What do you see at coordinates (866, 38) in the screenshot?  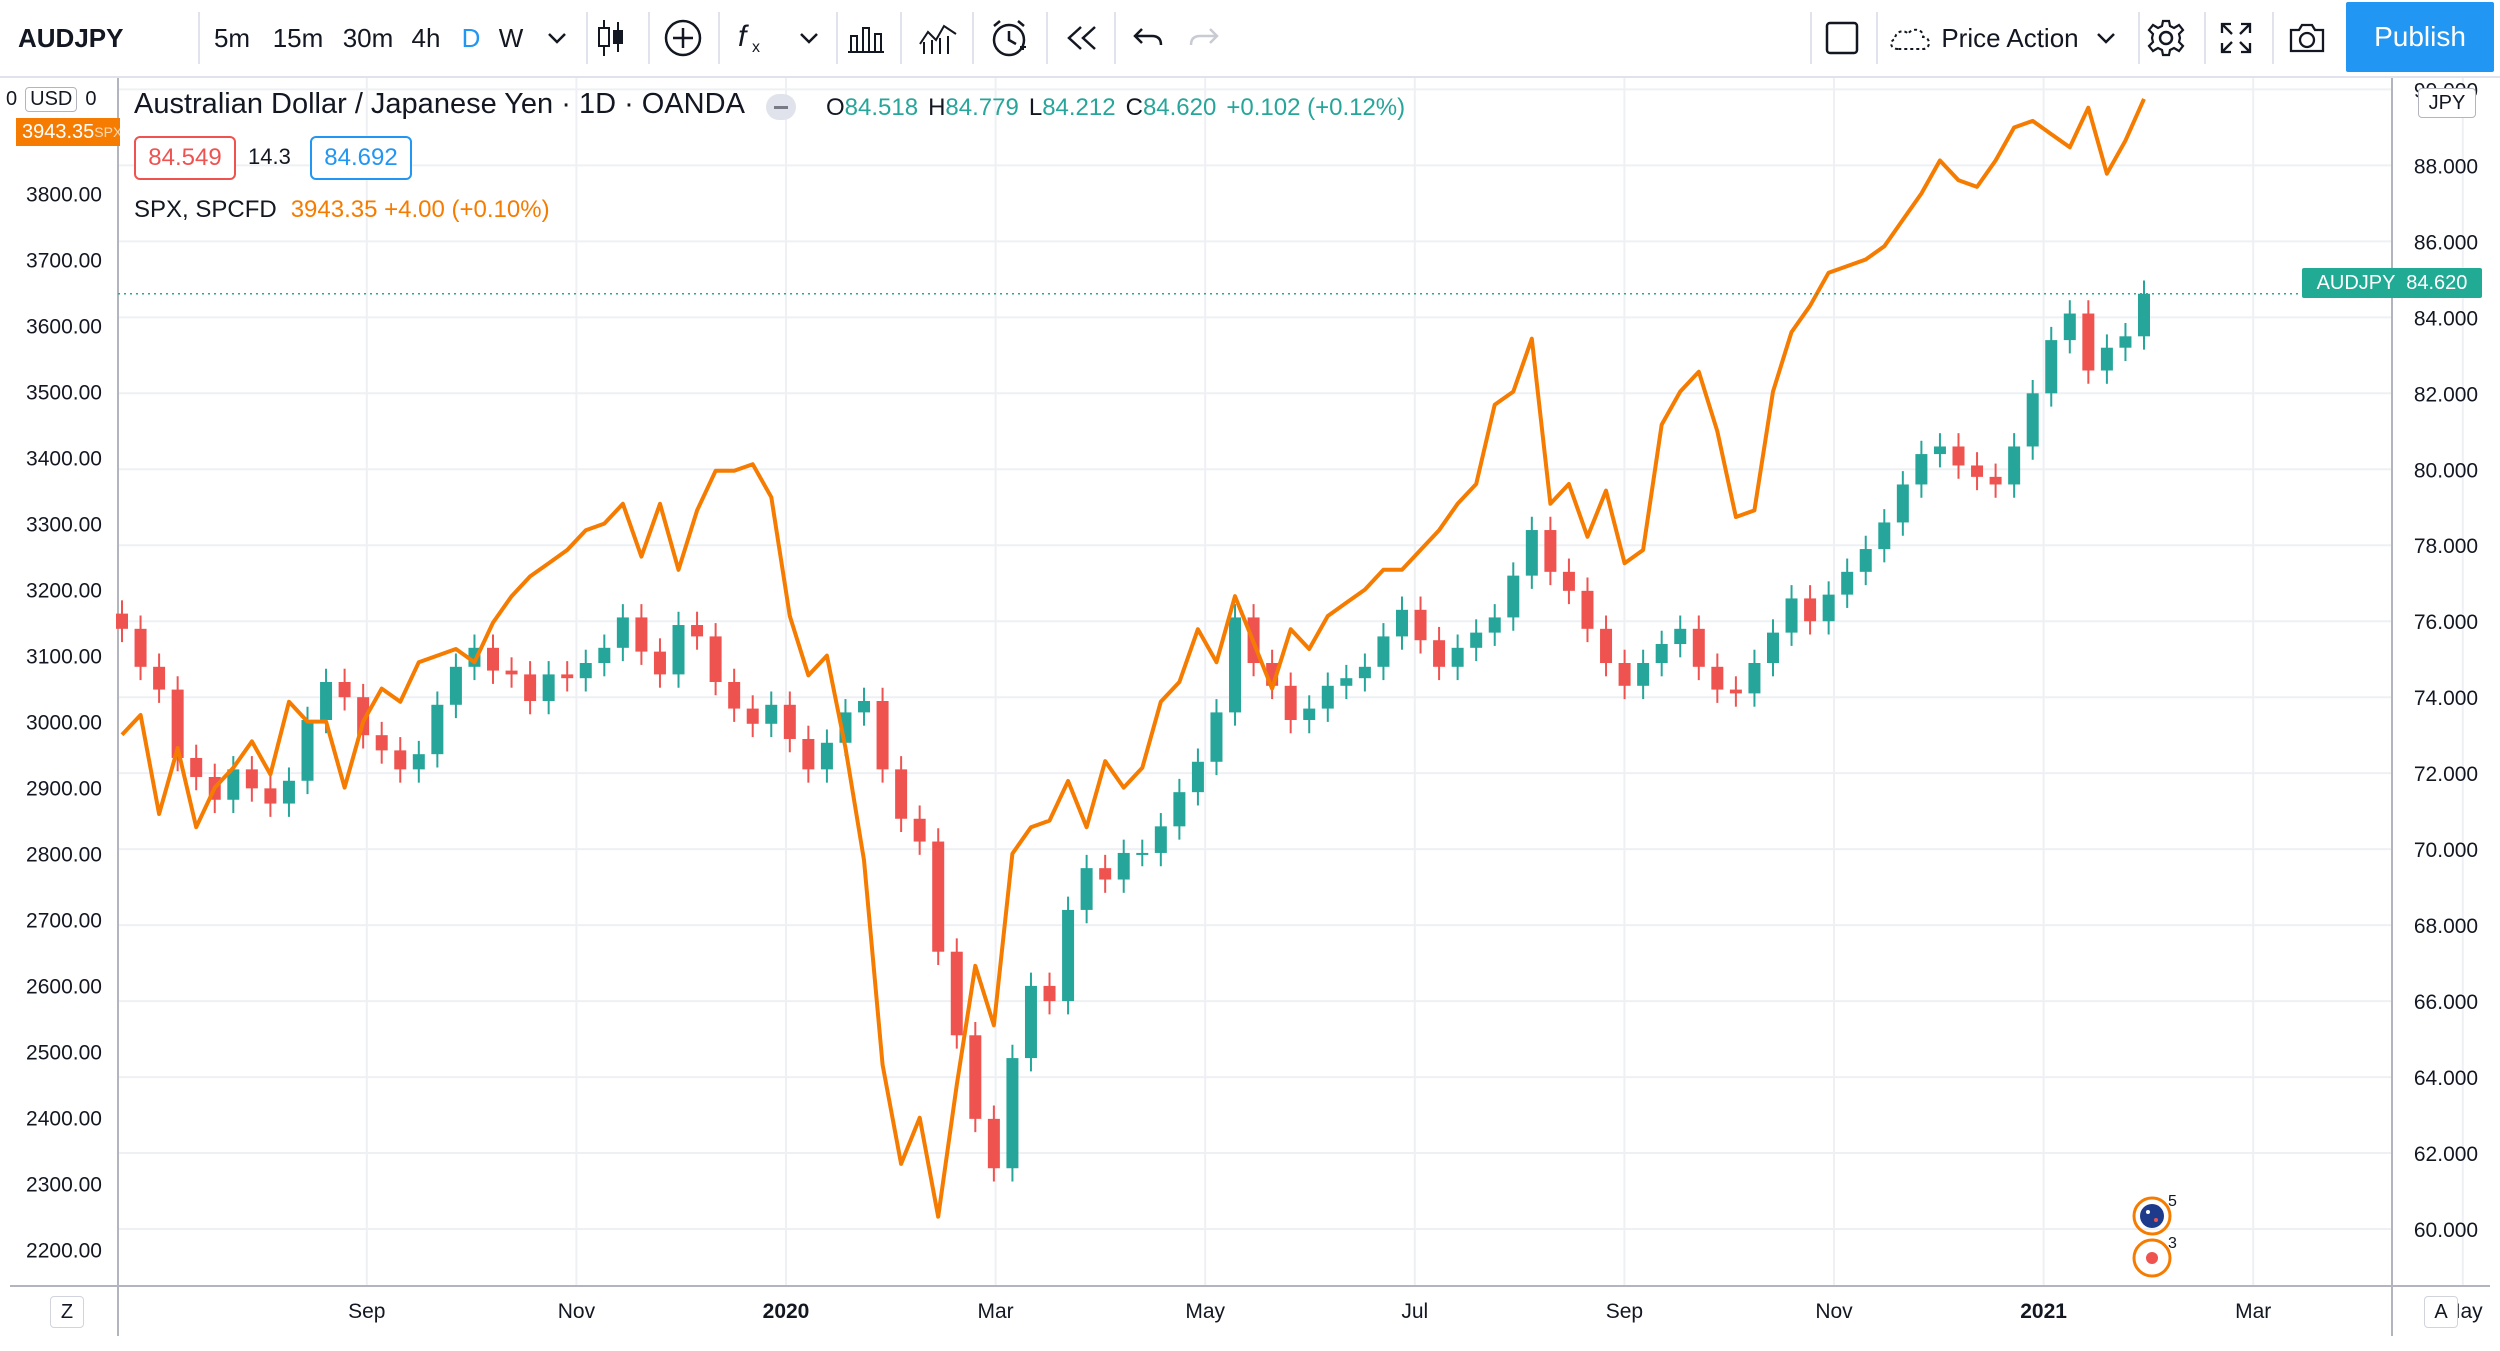 I see `financials-bars-icon` at bounding box center [866, 38].